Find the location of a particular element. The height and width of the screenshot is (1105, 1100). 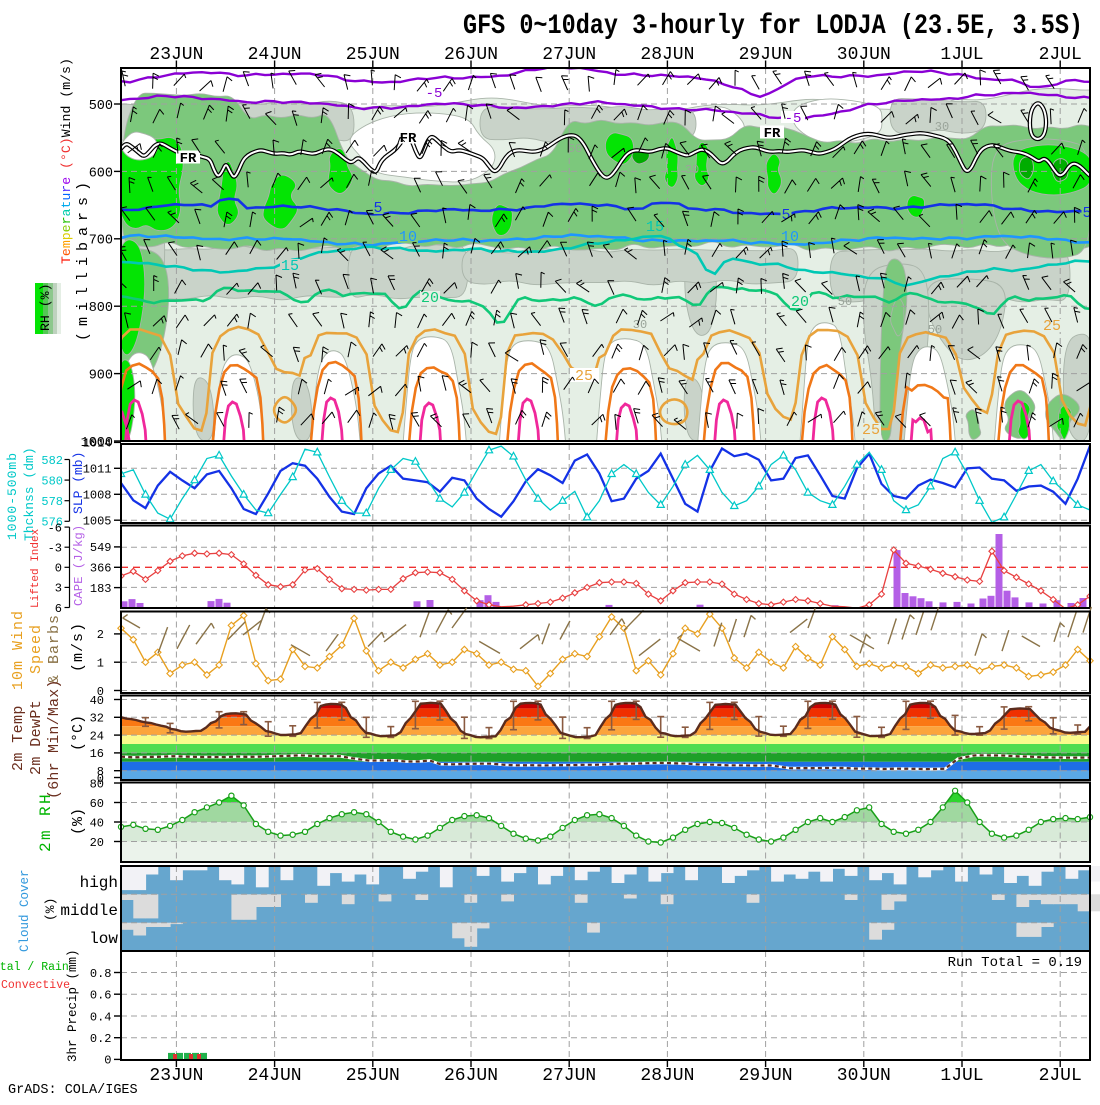

svg-text: (°C) is located at coordinates (78, 733).